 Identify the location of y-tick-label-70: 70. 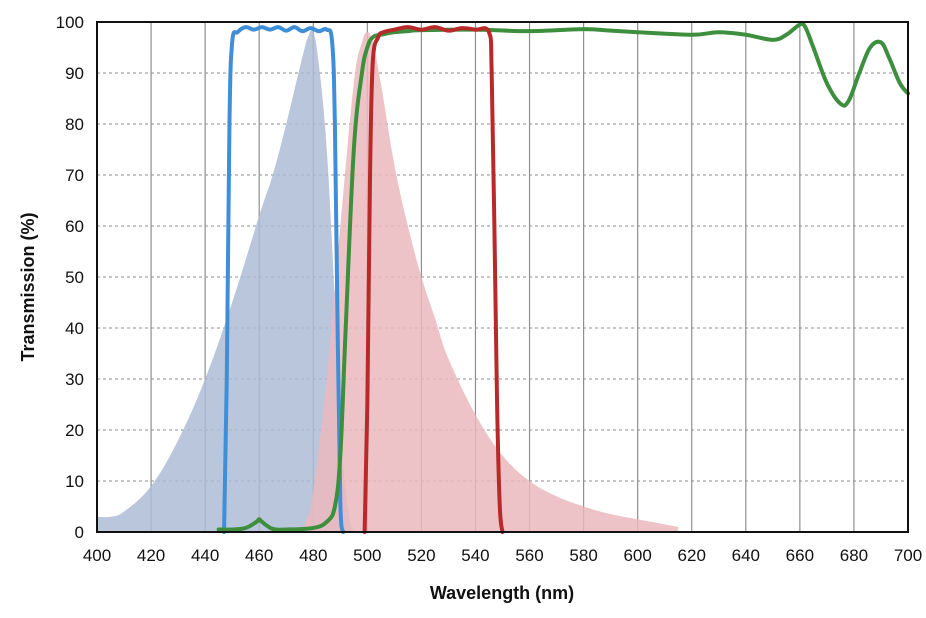
(74, 175).